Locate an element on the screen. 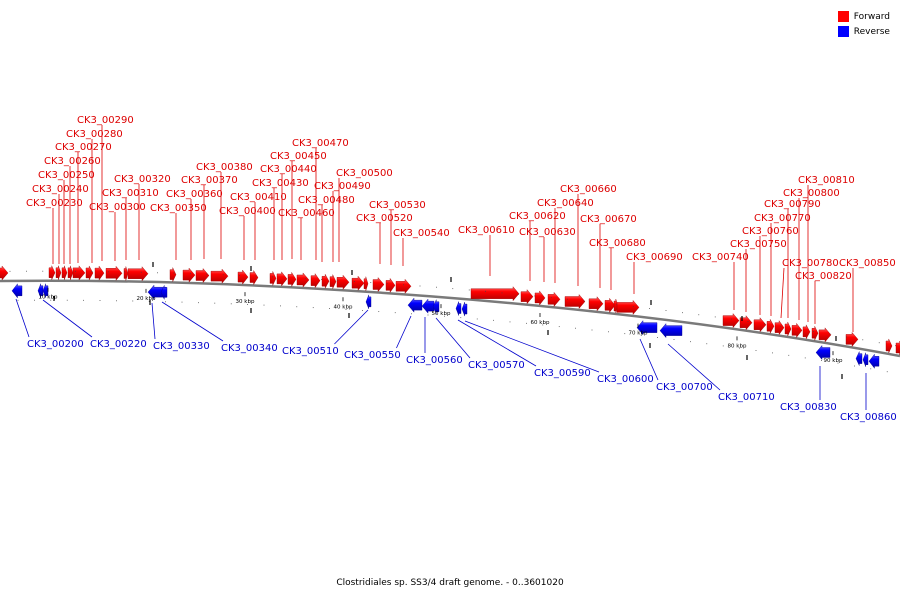 This screenshot has height=600, width=900. reverse-gene-label: CK3_00710 is located at coordinates (746, 397).